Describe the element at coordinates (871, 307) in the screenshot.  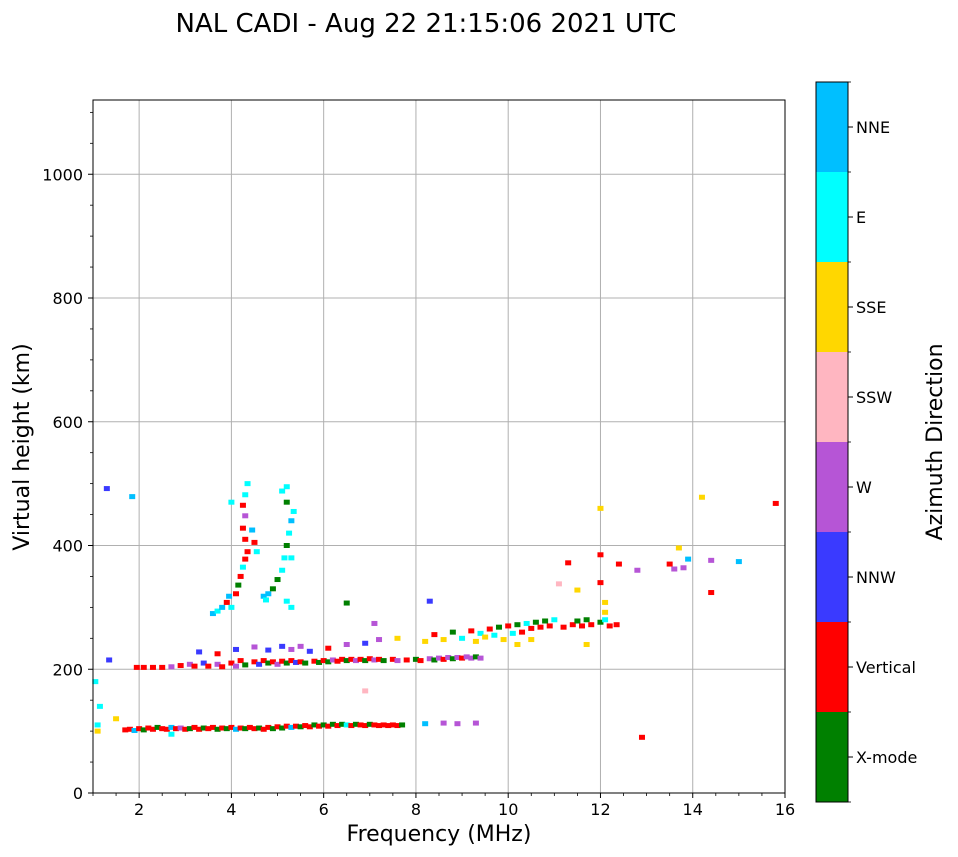
I see `colorbar-tick-label: SSE` at that location.